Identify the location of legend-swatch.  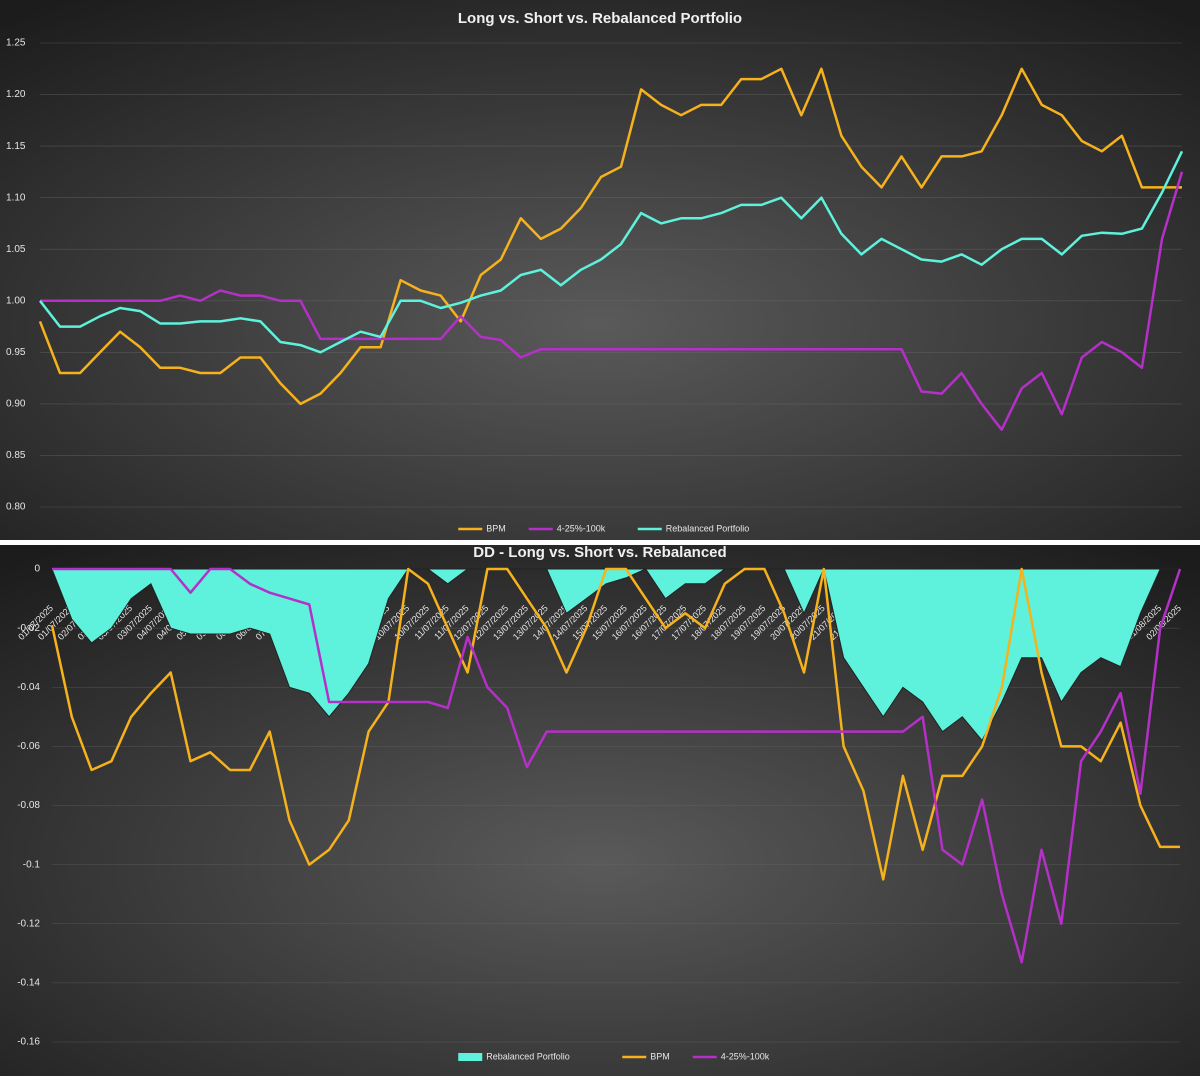
(470, 1057).